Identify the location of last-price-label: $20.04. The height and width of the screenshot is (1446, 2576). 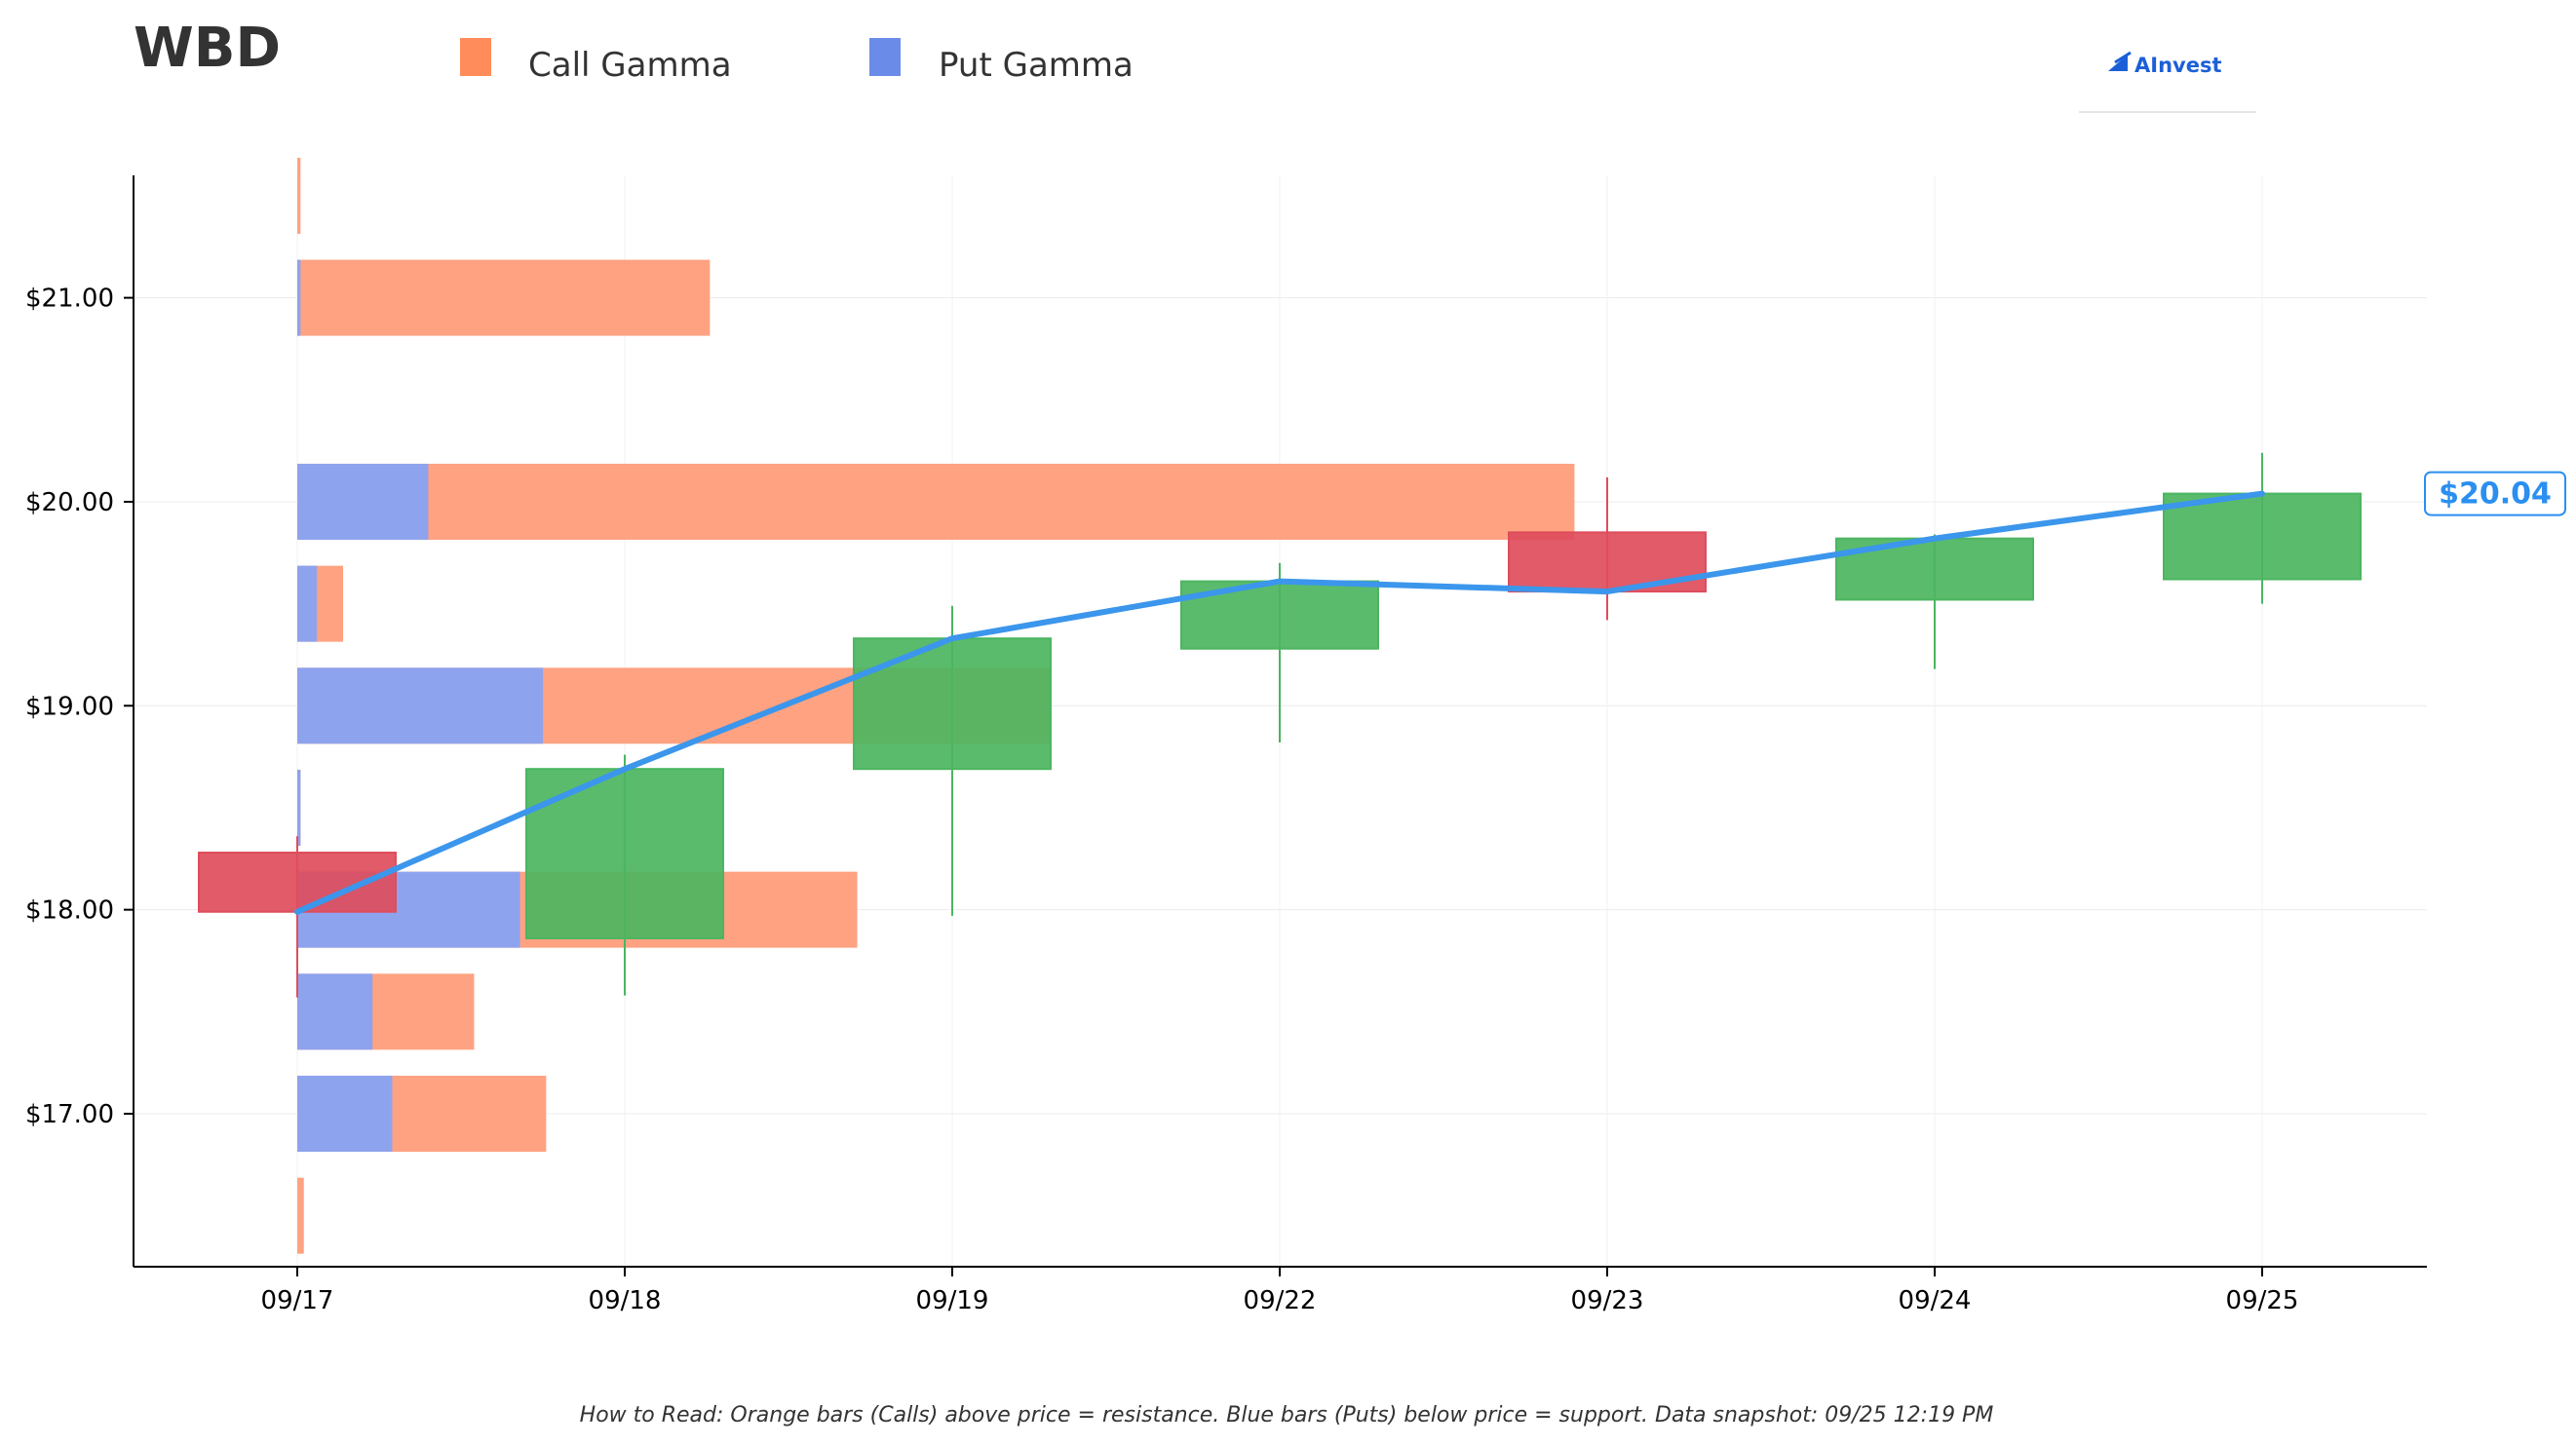
(2495, 494).